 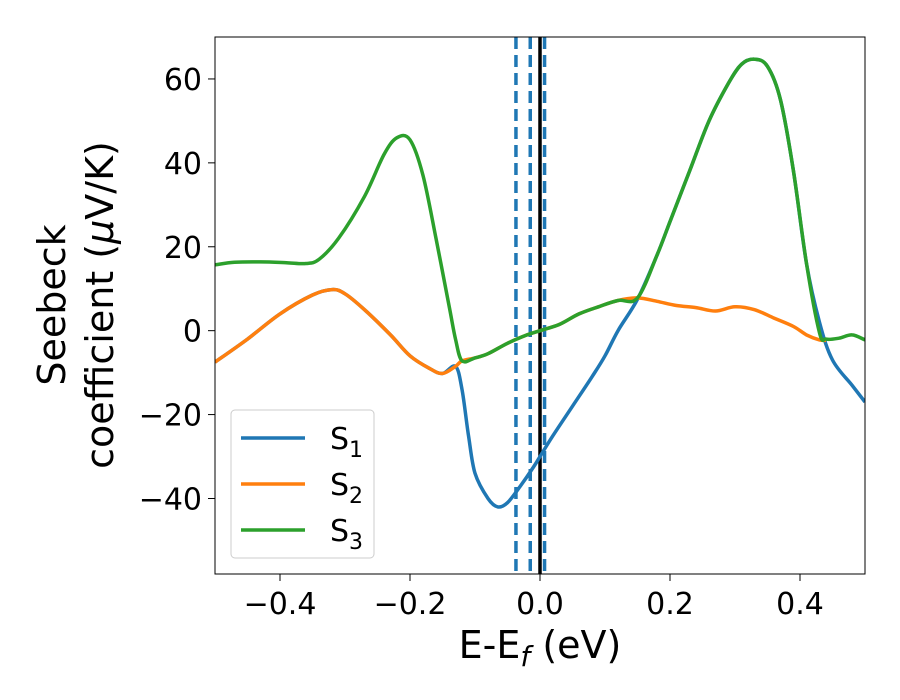 I want to click on legend-label-1: S1, so click(x=346, y=442).